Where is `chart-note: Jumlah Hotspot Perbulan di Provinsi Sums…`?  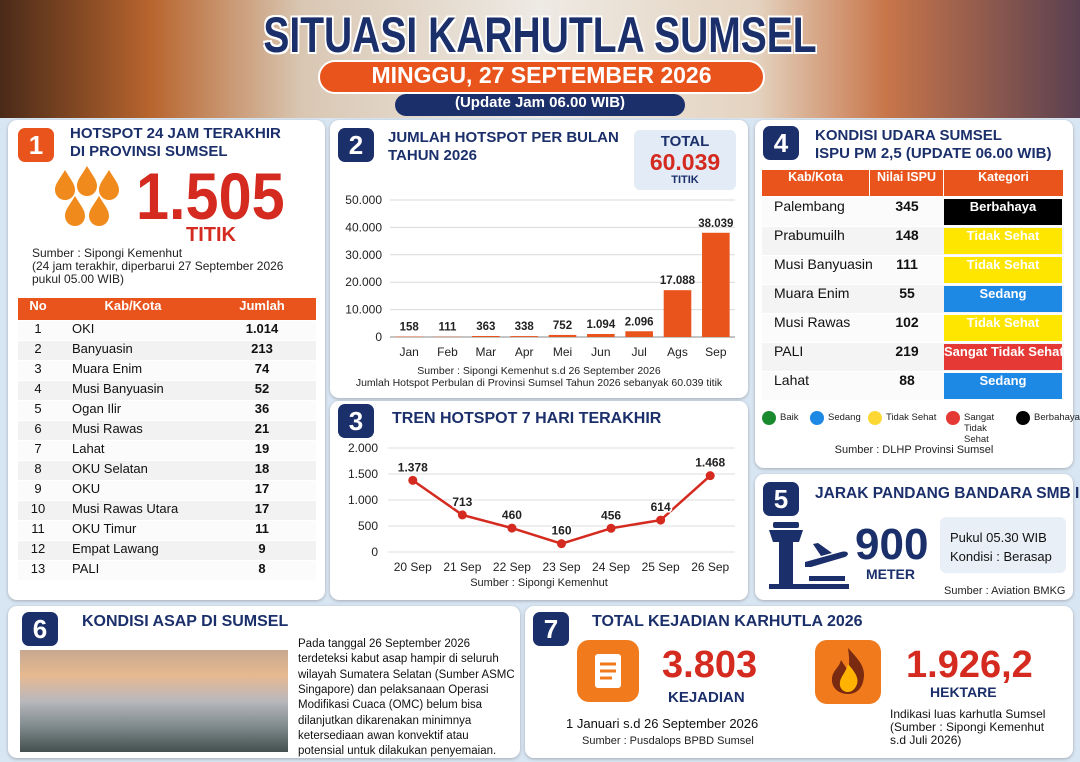 chart-note: Jumlah Hotspot Perbulan di Provinsi Sums… is located at coordinates (539, 383).